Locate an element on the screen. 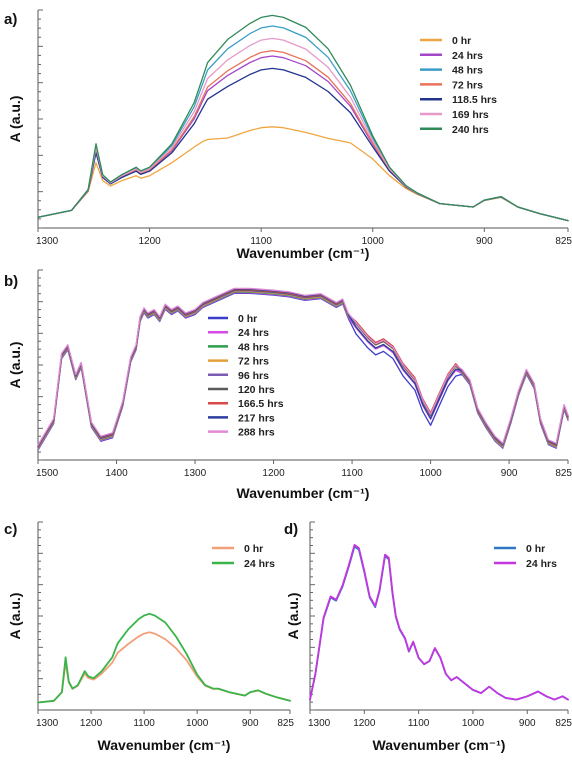 The image size is (572, 760). panel-label: d) is located at coordinates (291, 529).